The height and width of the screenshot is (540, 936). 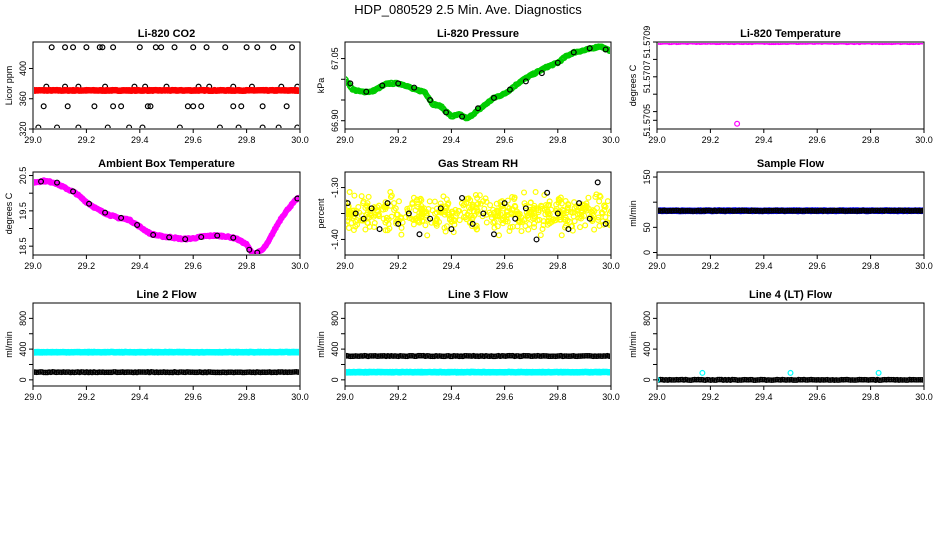 I want to click on y-tick-label: -1.30, so click(x=335, y=187).